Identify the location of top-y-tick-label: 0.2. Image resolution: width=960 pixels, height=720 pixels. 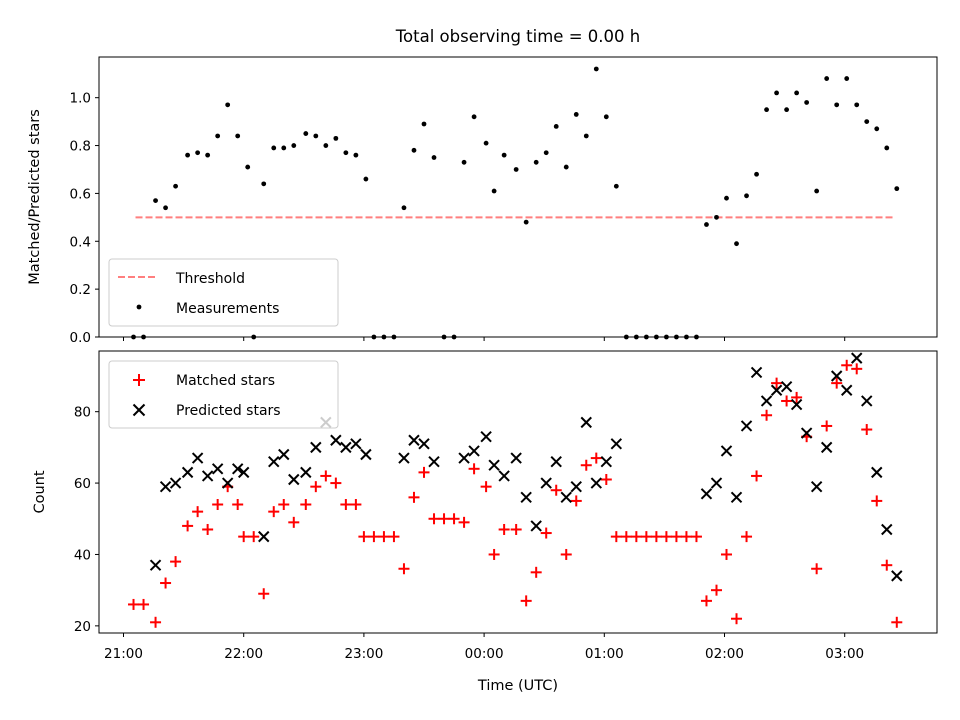
(80, 290).